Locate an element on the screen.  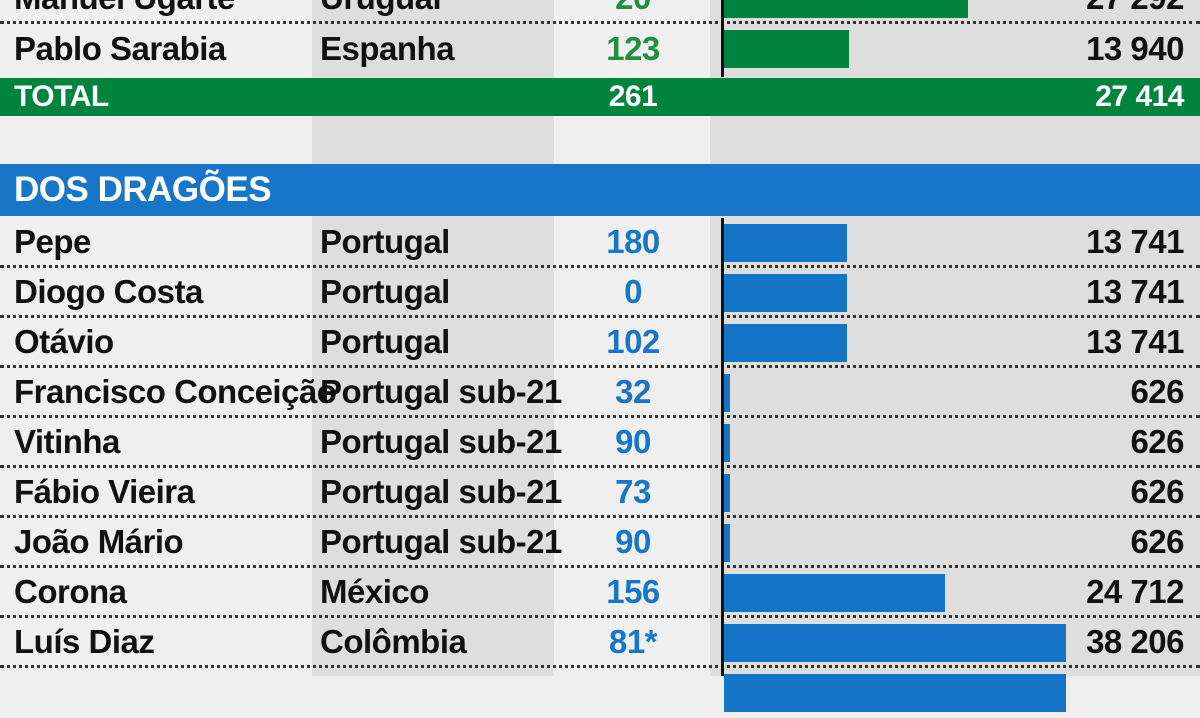
games-count: 102 is located at coordinates (633, 341).